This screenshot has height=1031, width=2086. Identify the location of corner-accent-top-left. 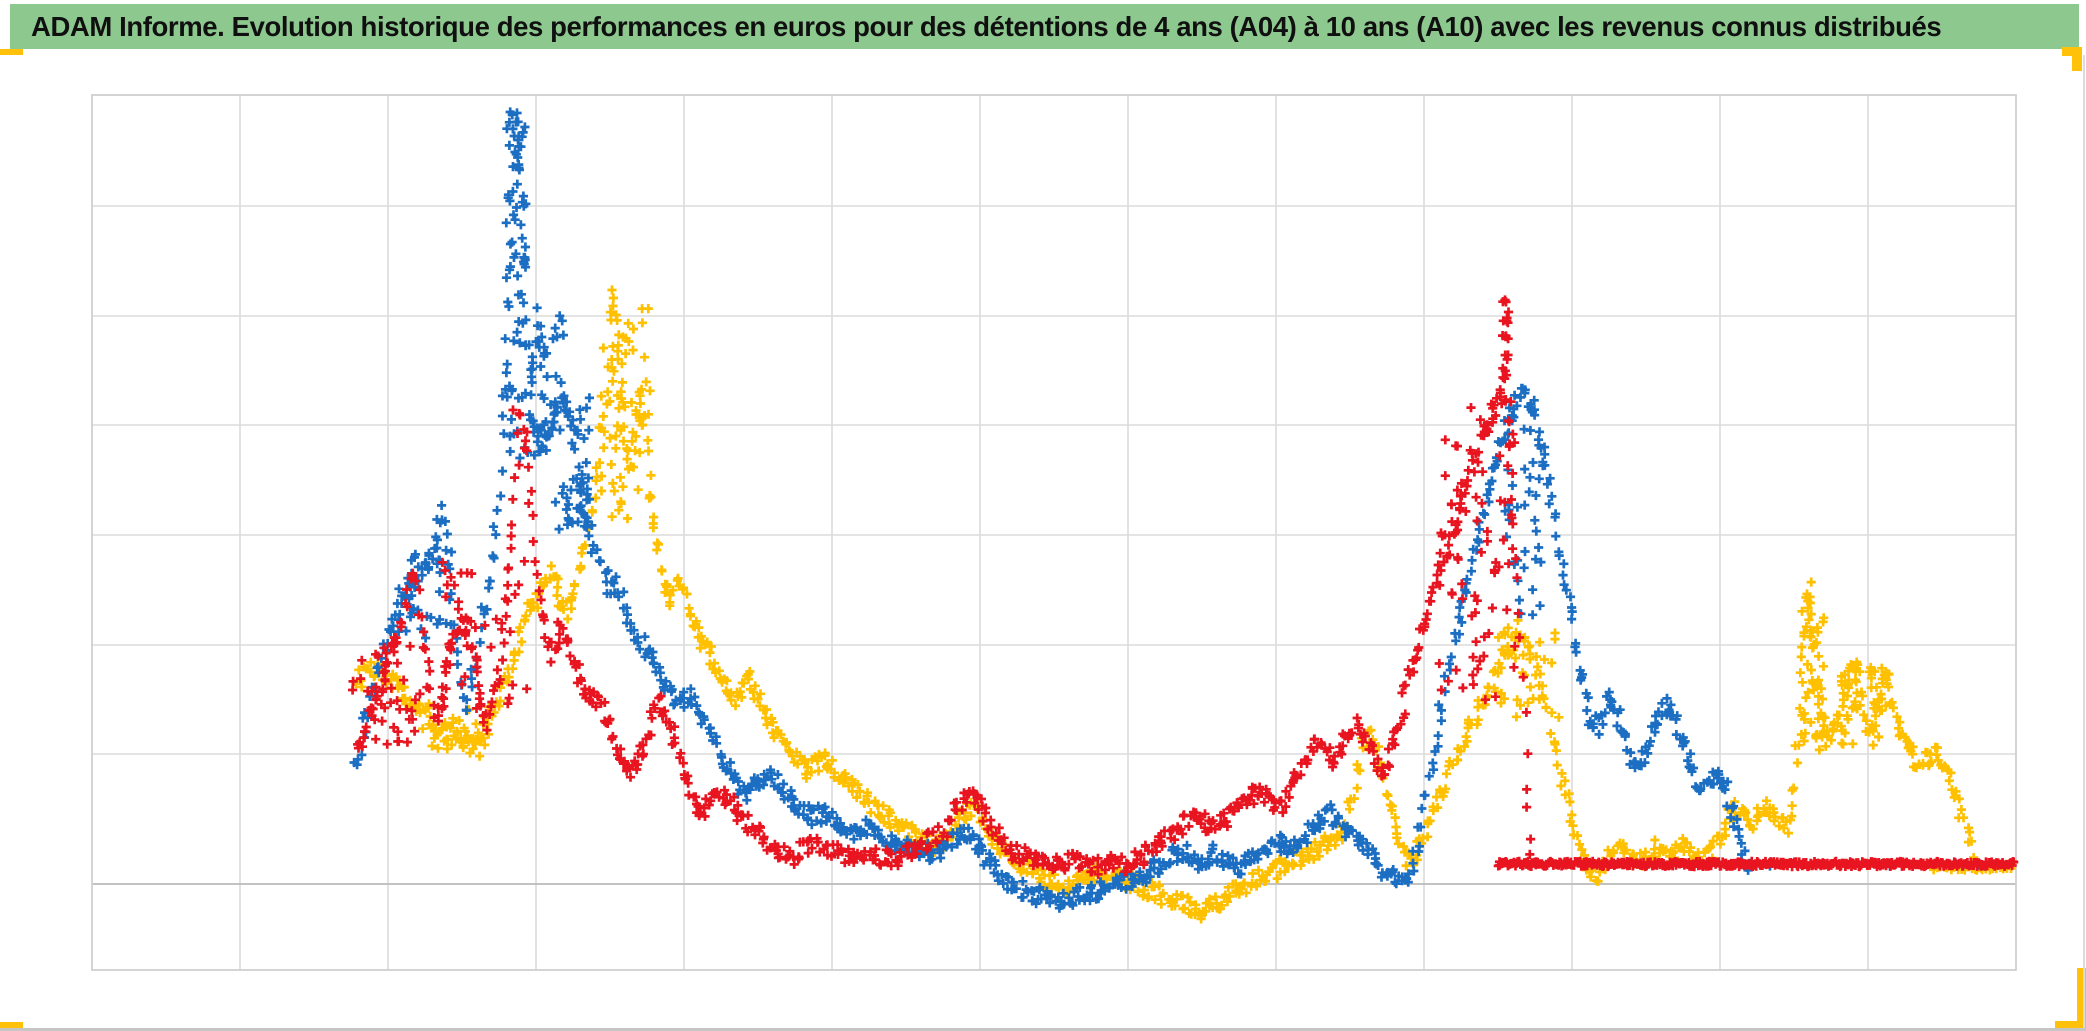
(11, 52).